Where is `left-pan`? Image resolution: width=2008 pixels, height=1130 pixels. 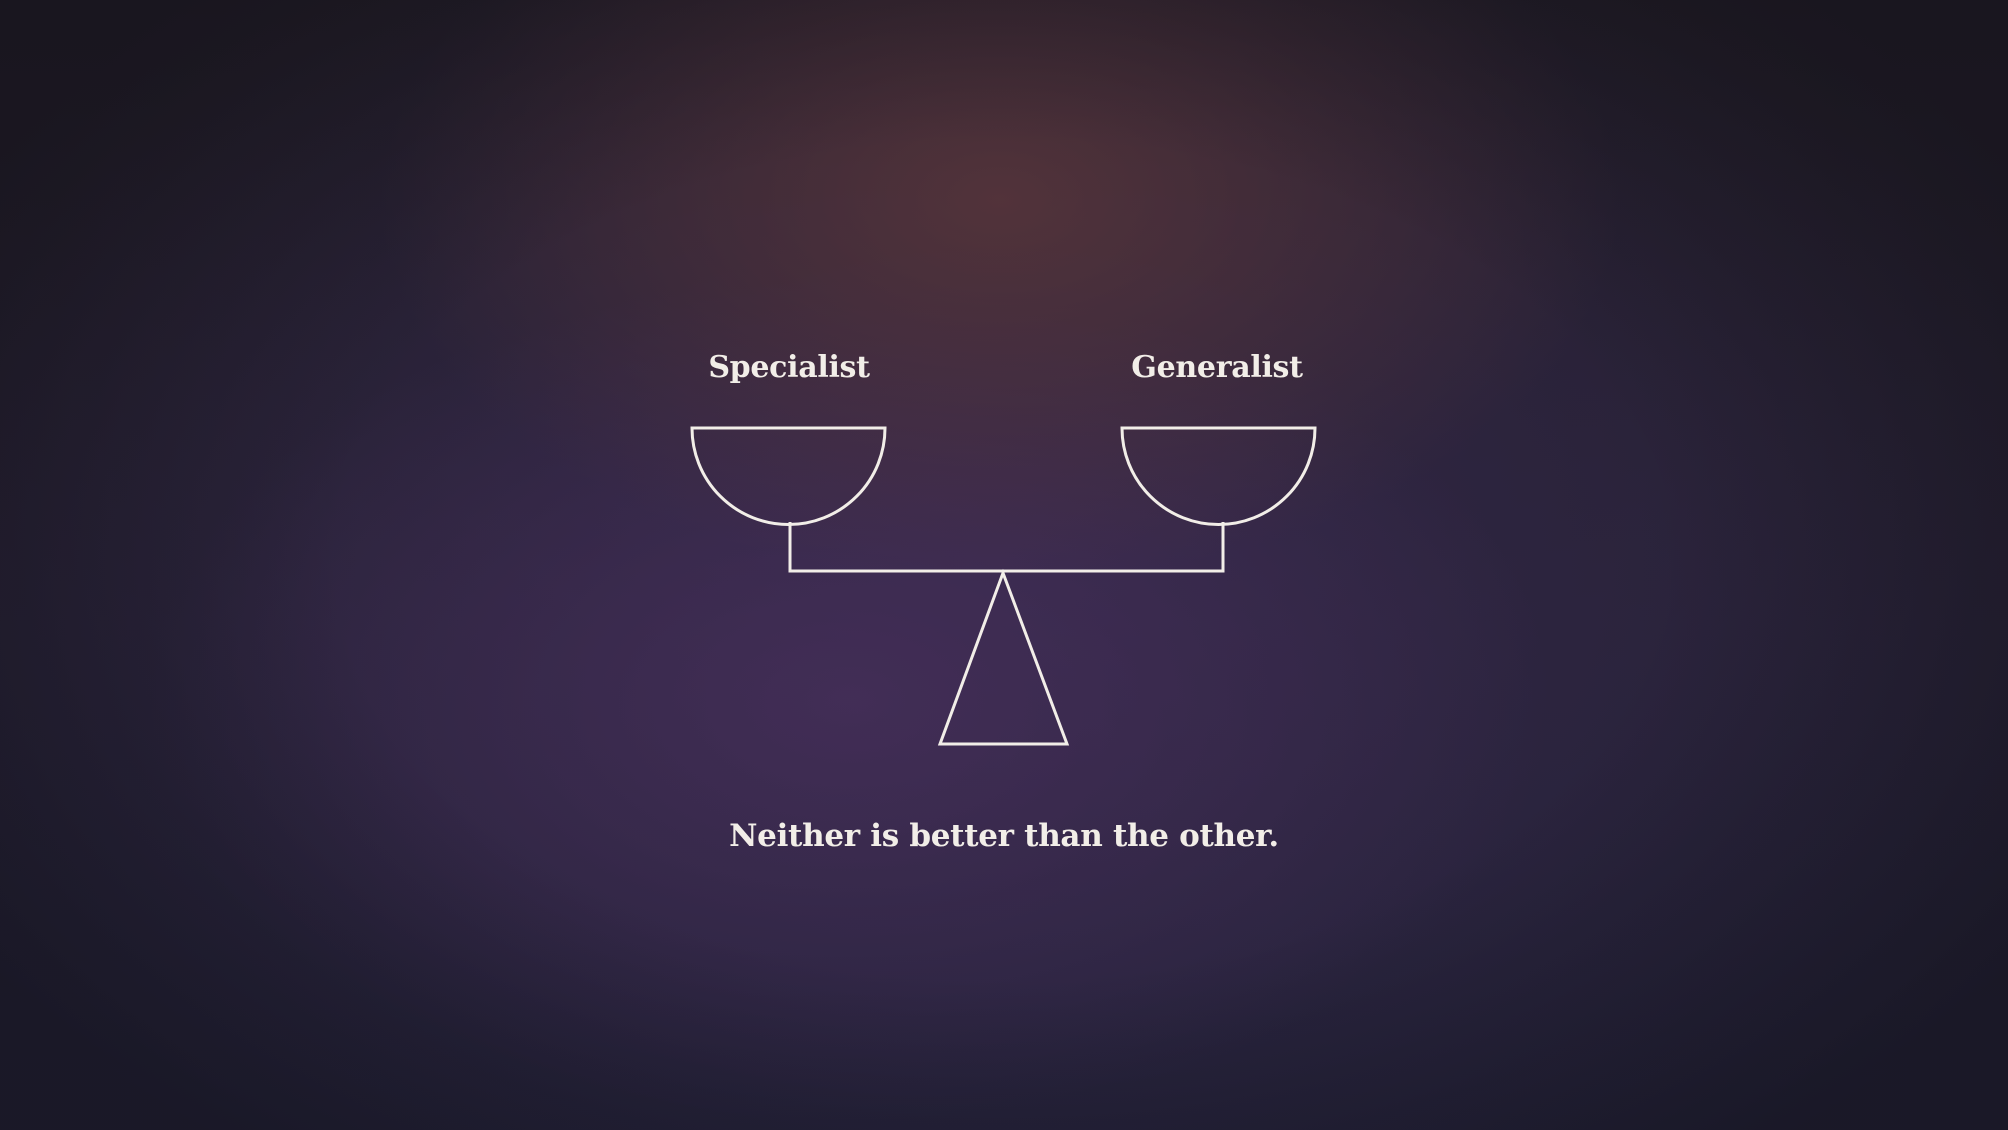
left-pan is located at coordinates (788, 476).